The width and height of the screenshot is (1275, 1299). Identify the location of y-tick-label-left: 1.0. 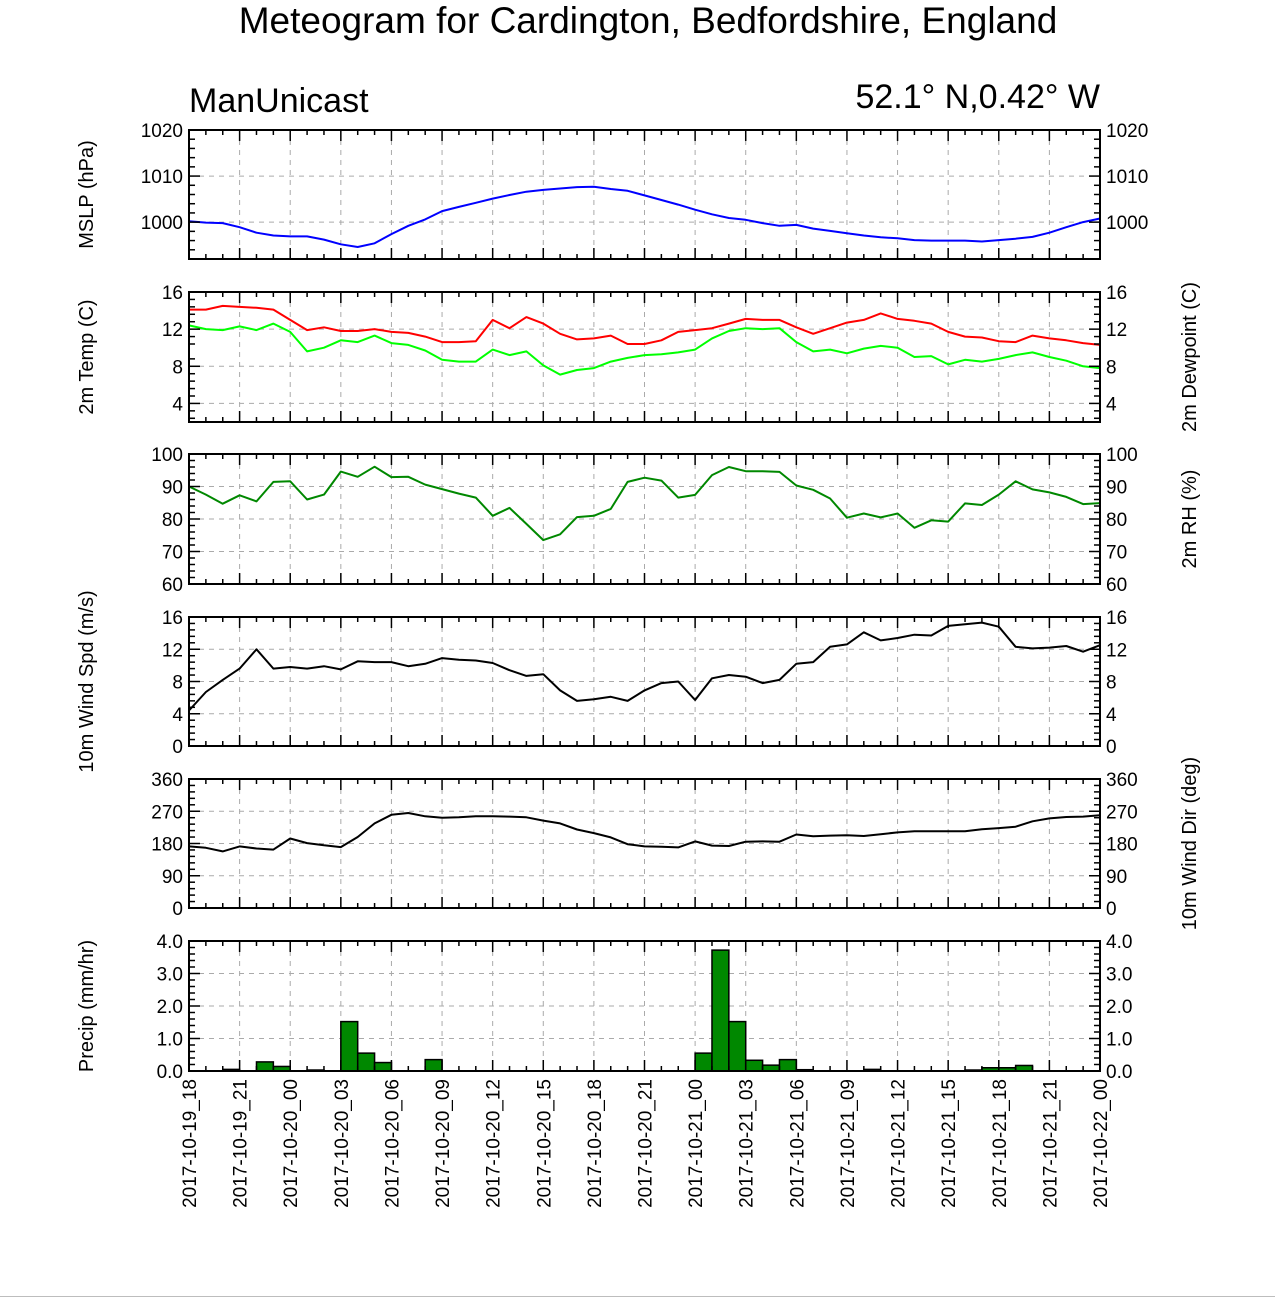
(170, 1040).